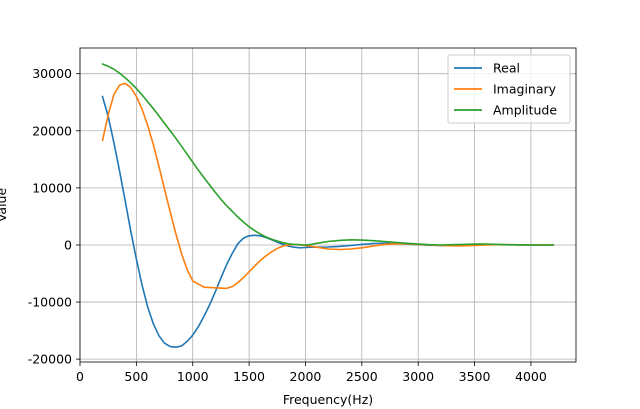 The width and height of the screenshot is (640, 409). What do you see at coordinates (136, 376) in the screenshot?
I see `x-tick-label: 500` at bounding box center [136, 376].